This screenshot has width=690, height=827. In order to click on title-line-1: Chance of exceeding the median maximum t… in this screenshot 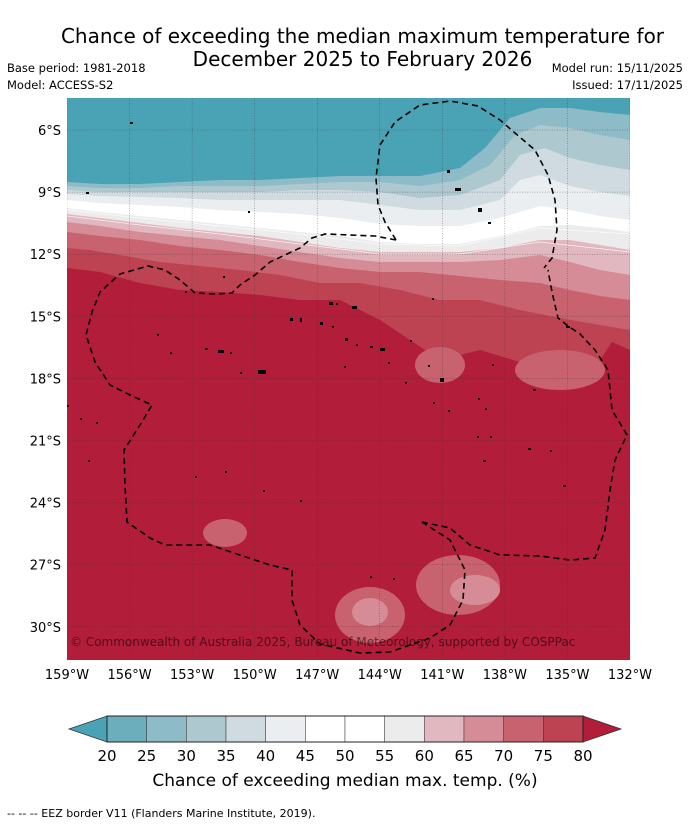, I will do `click(362, 36)`.